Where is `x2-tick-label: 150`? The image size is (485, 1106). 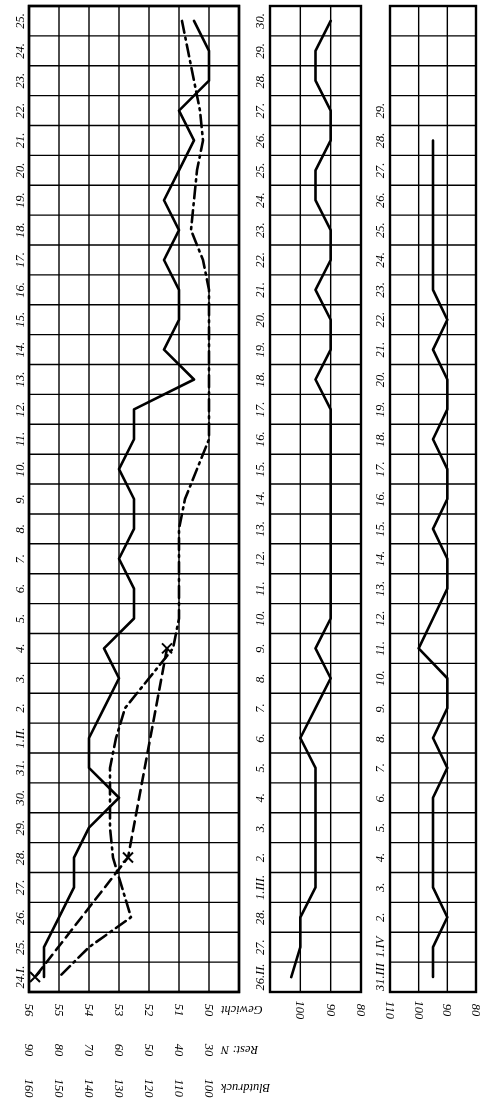
x2-tick-label: 150 is located at coordinates (59, 1088).